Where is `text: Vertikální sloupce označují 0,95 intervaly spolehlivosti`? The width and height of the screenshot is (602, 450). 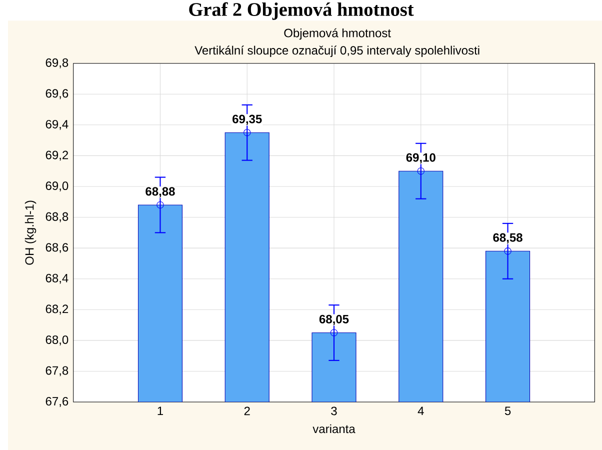
text: Vertikální sloupce označují 0,95 intervaly spolehlivosti is located at coordinates (337, 51).